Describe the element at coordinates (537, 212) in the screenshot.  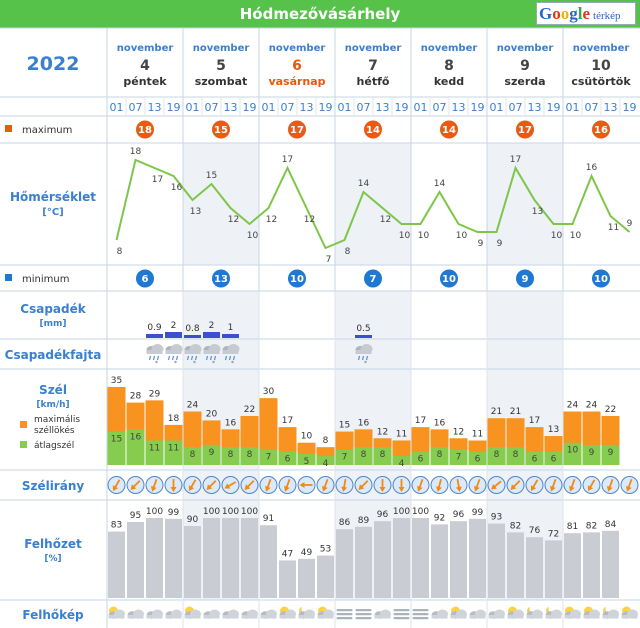
I see `temp-point-label: 13` at that location.